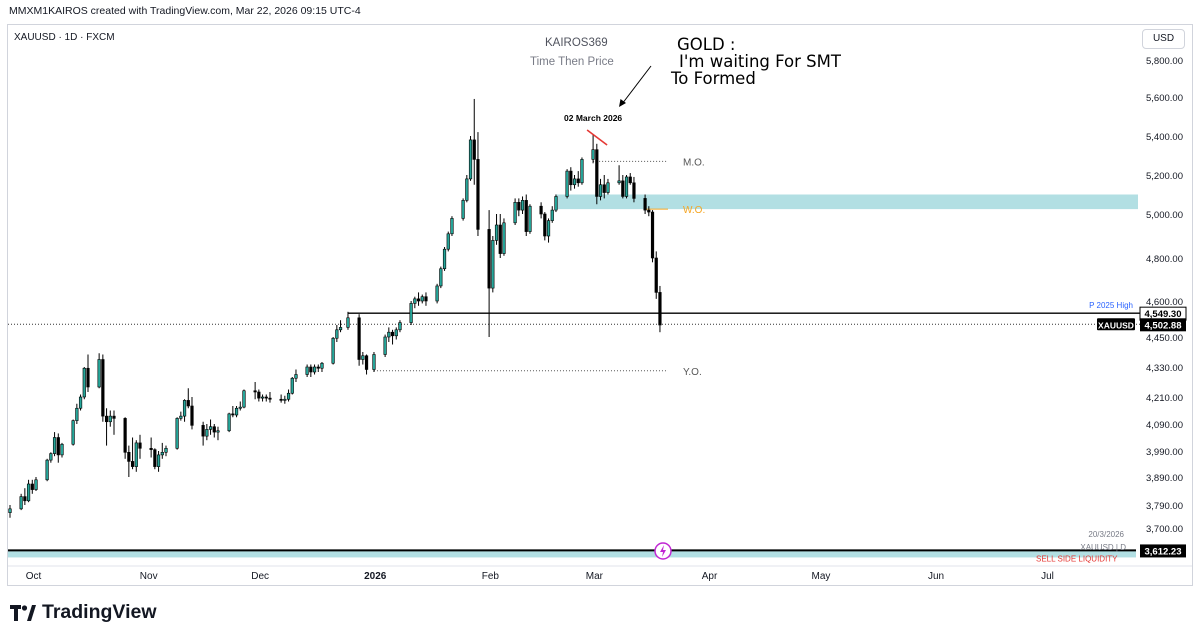 Image resolution: width=1200 pixels, height=639 pixels. What do you see at coordinates (64, 37) in the screenshot?
I see `symbol-label: XAUUSD · 1D · FXCM` at bounding box center [64, 37].